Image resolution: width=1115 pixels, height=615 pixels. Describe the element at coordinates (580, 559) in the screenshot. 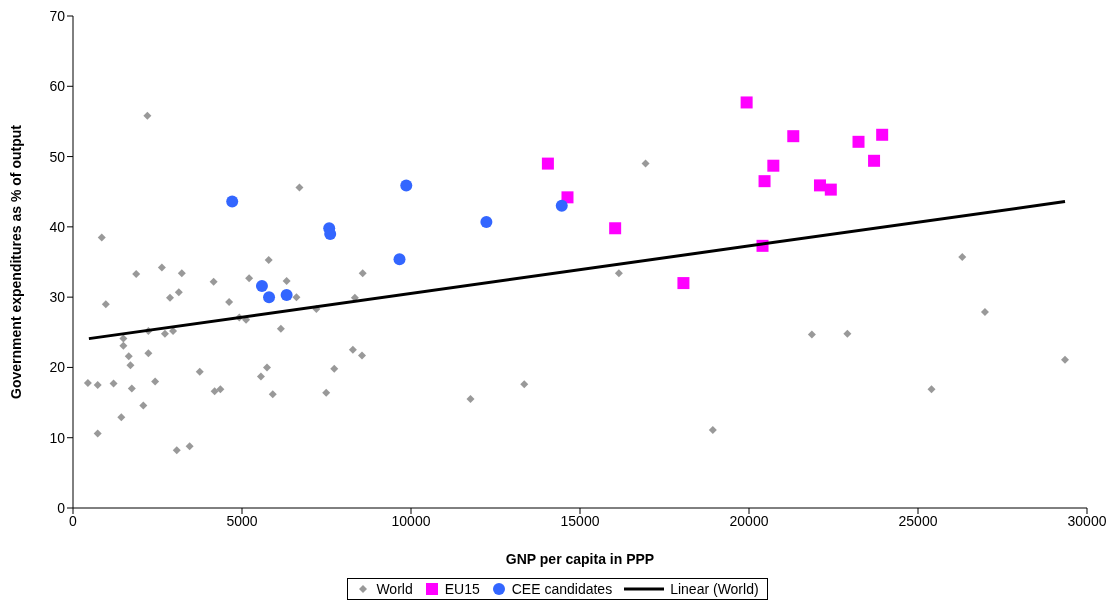

I see `x-axis-title: GNP per capita in PPP` at that location.